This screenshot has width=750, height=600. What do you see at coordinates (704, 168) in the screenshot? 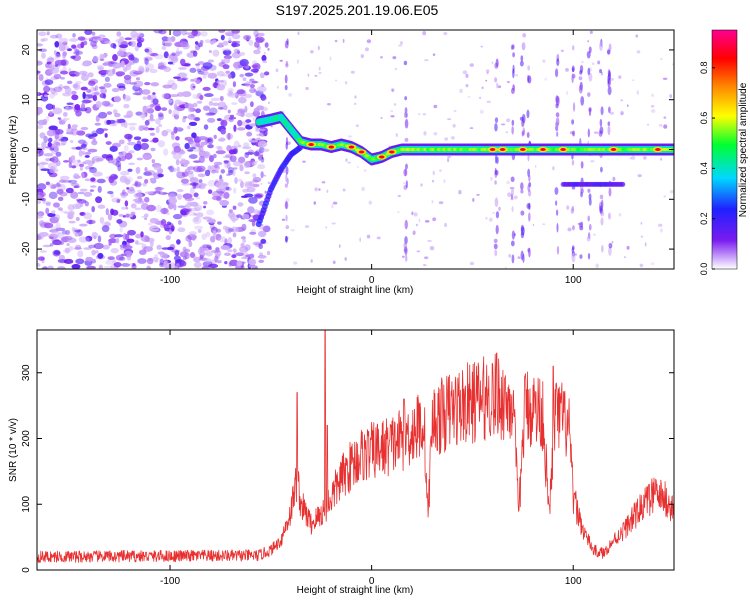
I see `colorbar-tick-label: 0.4` at bounding box center [704, 168].